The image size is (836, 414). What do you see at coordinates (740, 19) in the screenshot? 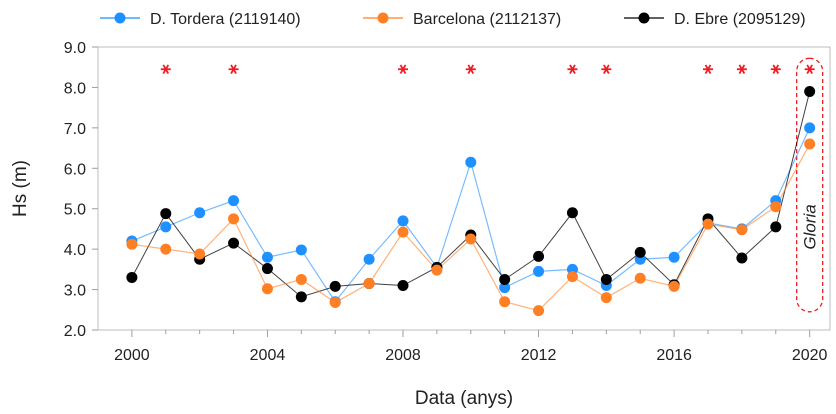
I see `legend-label: D. Ebre (2095129)` at bounding box center [740, 19].